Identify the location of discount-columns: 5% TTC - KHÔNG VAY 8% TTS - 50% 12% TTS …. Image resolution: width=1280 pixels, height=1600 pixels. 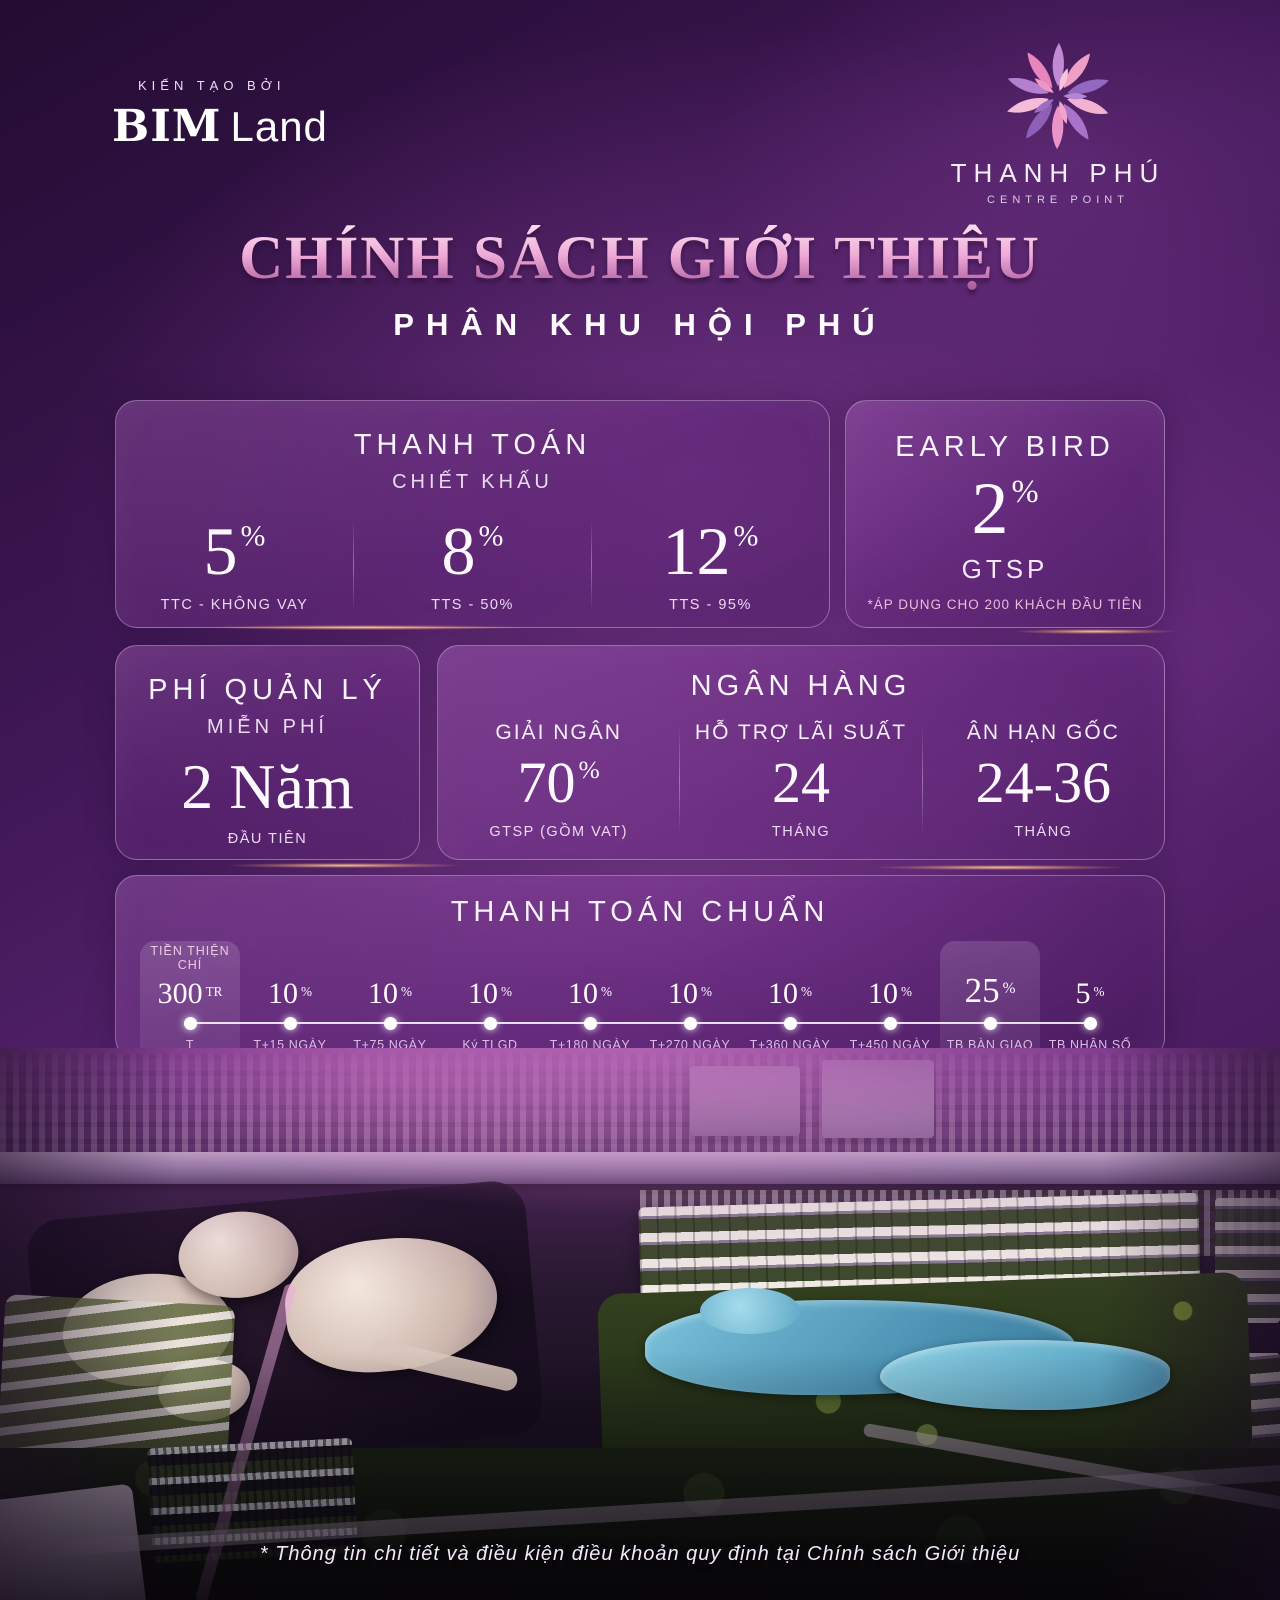
(472, 563).